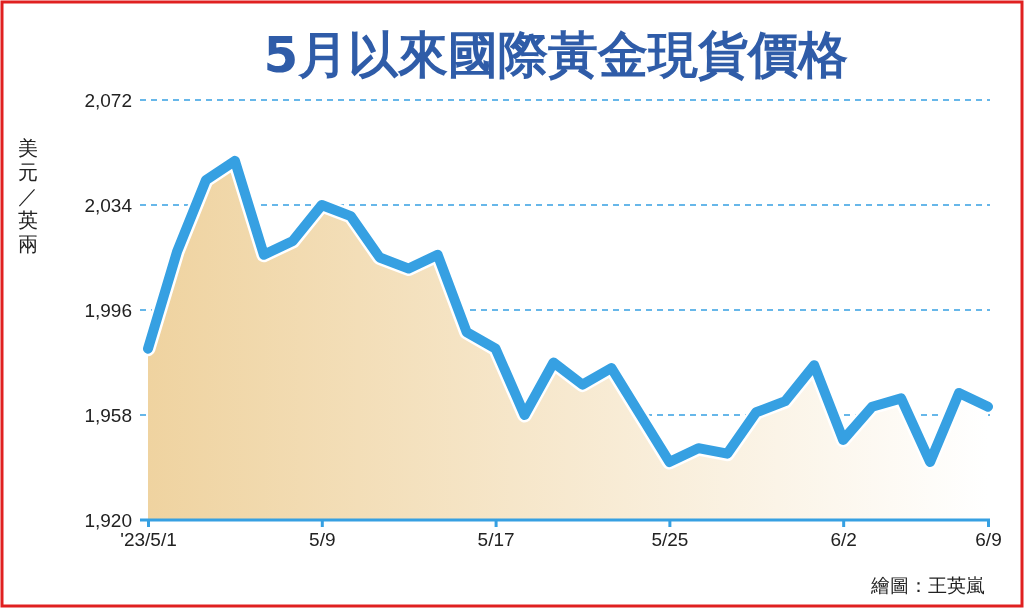  I want to click on y-tick-label: 2,072, so click(108, 100).